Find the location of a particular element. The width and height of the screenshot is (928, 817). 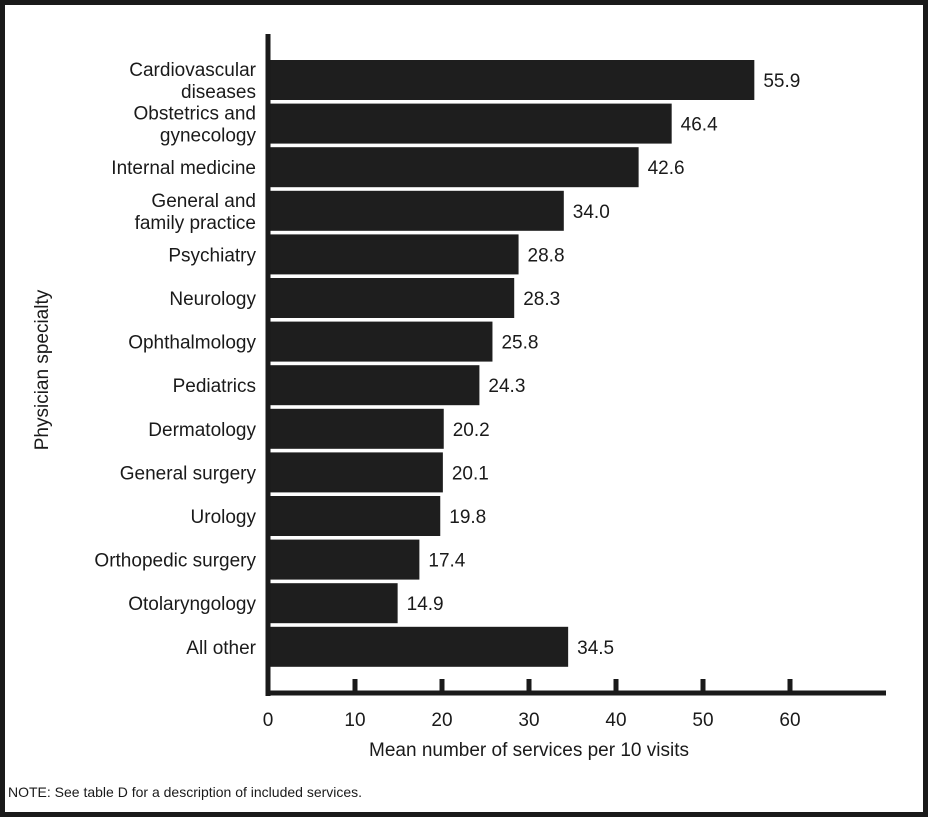

category-label-line: Orthopedic surgery is located at coordinates (175, 561).